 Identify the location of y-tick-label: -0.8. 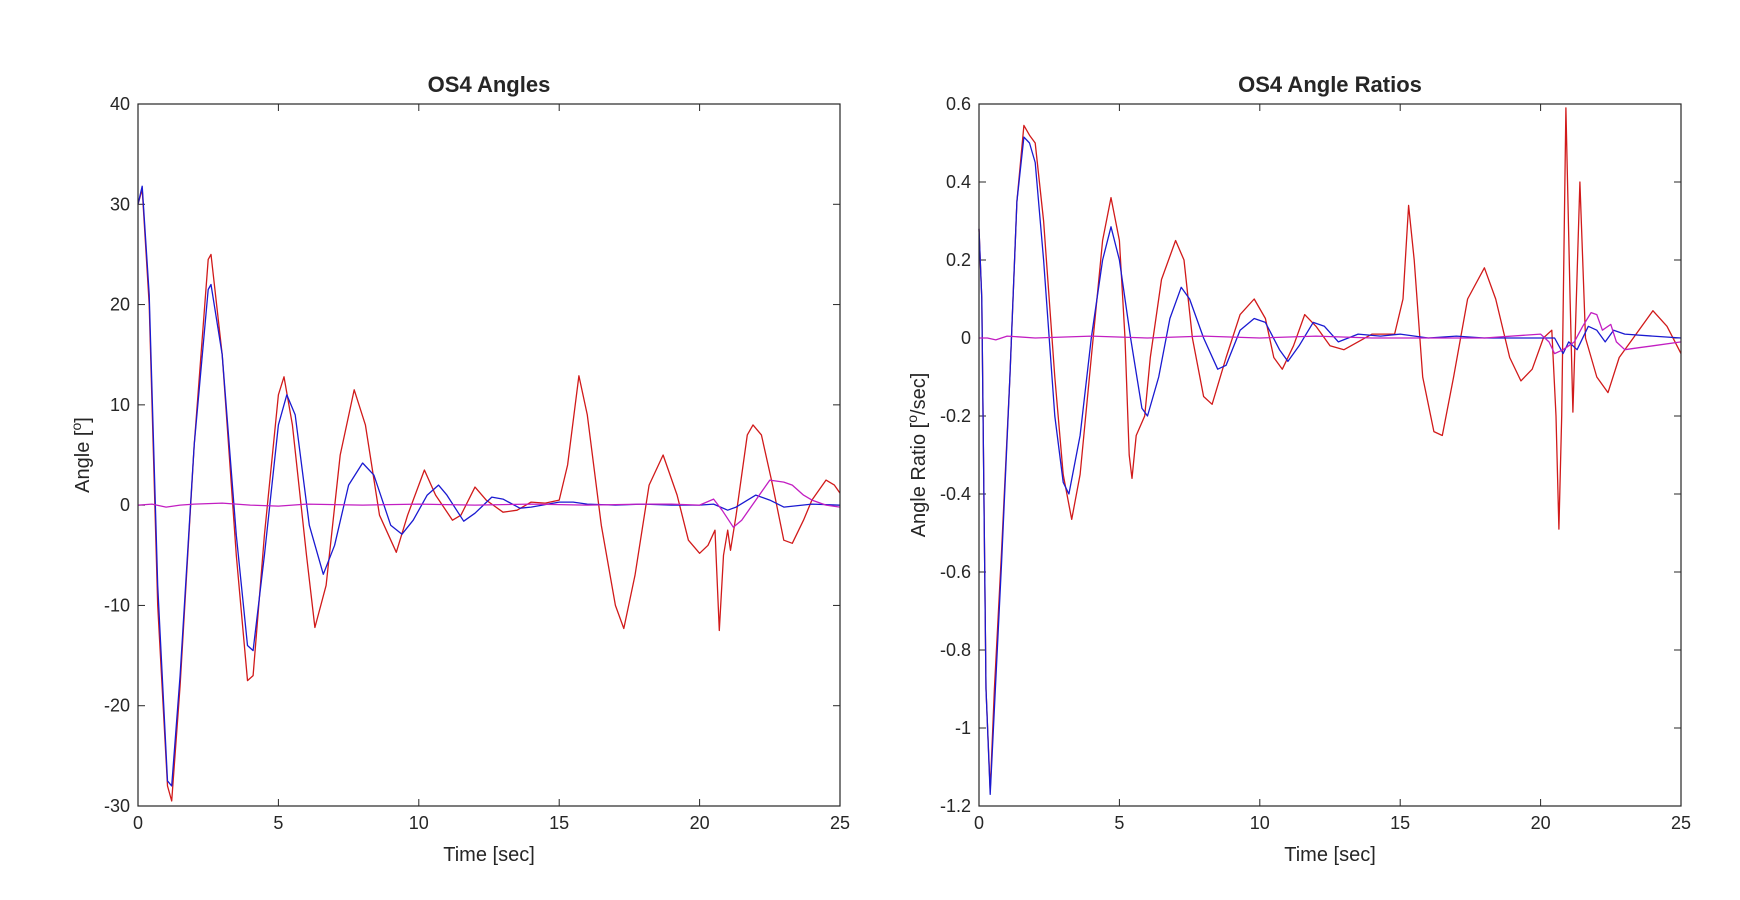
(955, 650).